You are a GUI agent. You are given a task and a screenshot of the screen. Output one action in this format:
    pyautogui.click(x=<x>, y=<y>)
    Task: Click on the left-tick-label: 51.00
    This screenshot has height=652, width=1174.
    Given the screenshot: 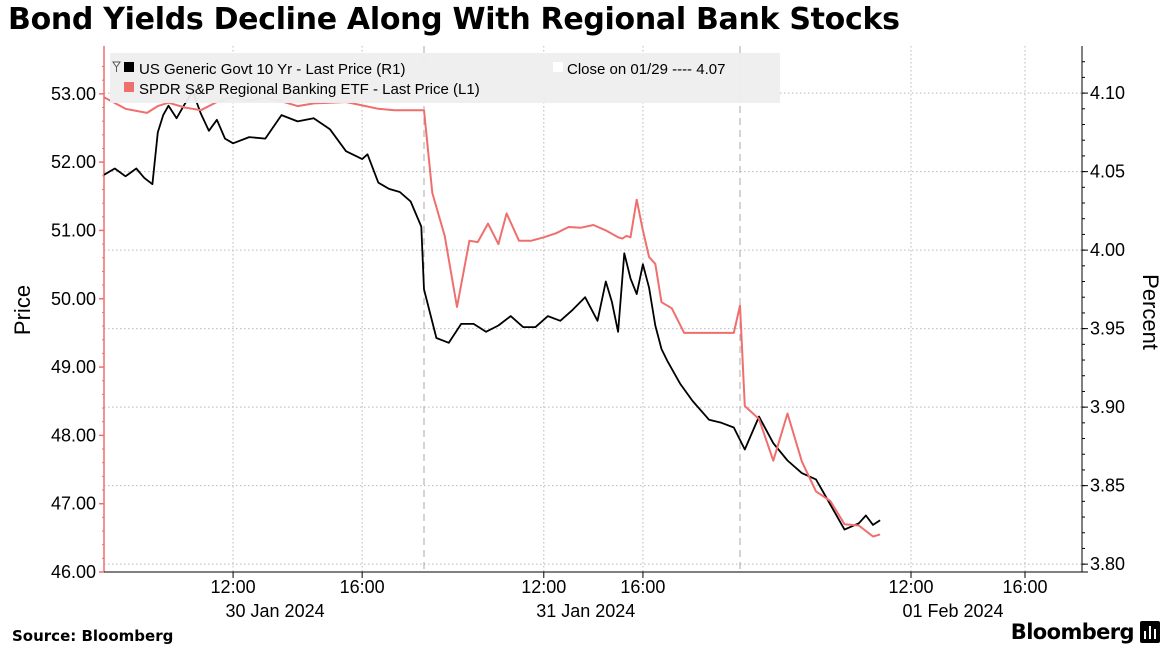 What is the action you would take?
    pyautogui.click(x=73, y=230)
    